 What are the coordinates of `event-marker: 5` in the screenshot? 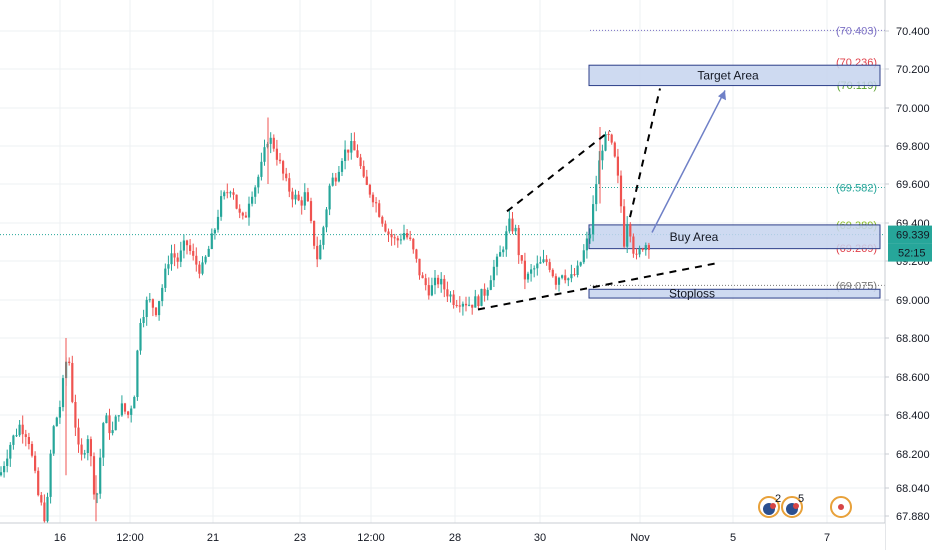 It's located at (792, 505).